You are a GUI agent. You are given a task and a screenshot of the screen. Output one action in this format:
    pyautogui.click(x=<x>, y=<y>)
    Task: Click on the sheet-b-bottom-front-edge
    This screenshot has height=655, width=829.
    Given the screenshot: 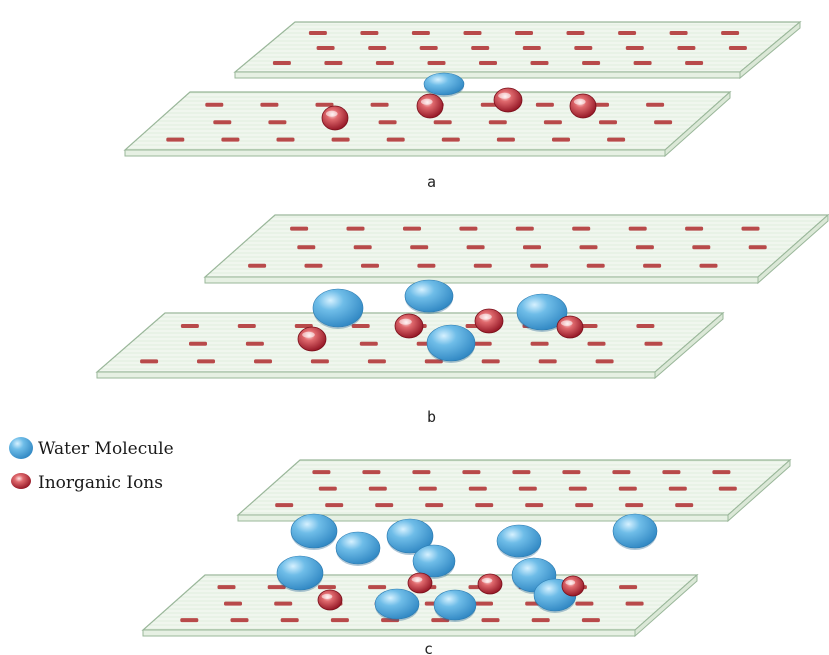 What is the action you would take?
    pyautogui.click(x=376, y=375)
    